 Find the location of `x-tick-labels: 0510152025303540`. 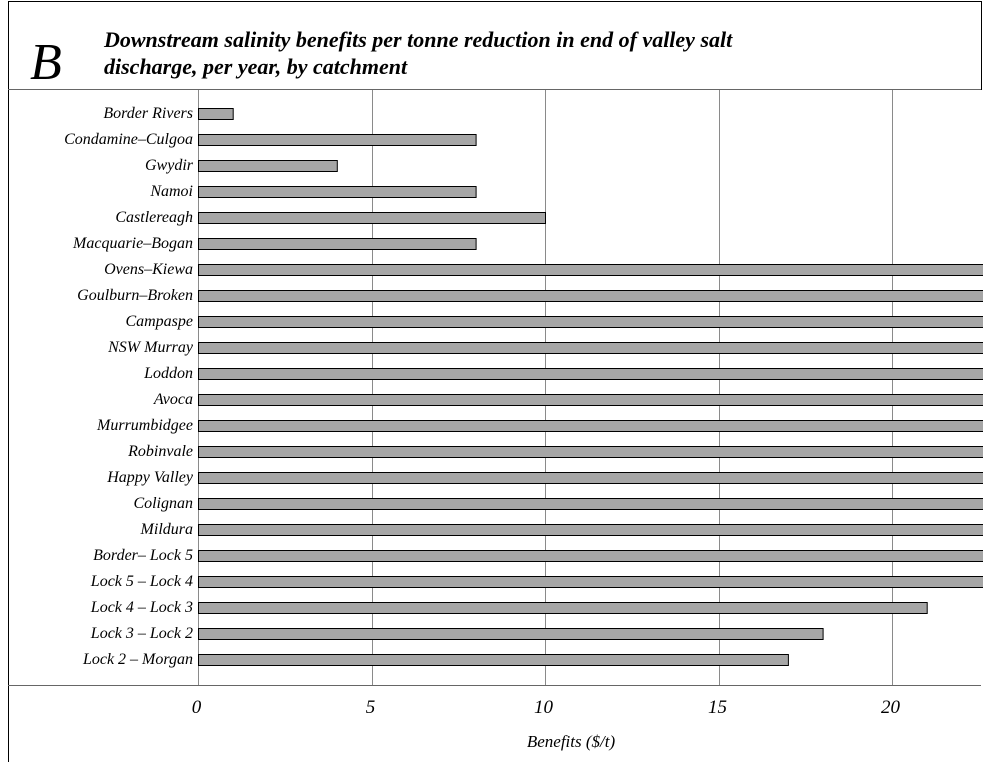

x-tick-labels: 0510152025303540 is located at coordinates (546, 707).